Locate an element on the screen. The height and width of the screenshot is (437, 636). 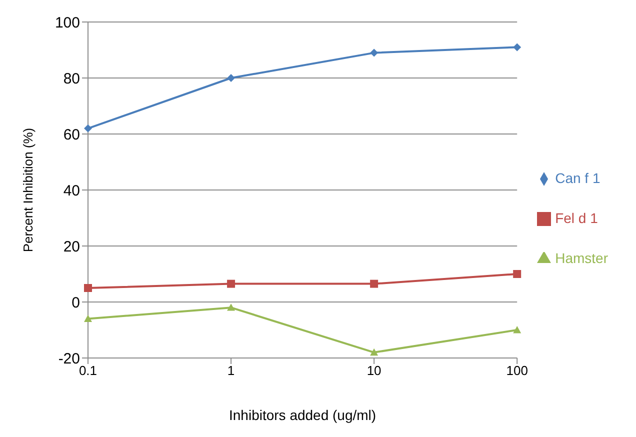
x-axis-title: Inhibitors added (ug/ml) is located at coordinates (302, 415).